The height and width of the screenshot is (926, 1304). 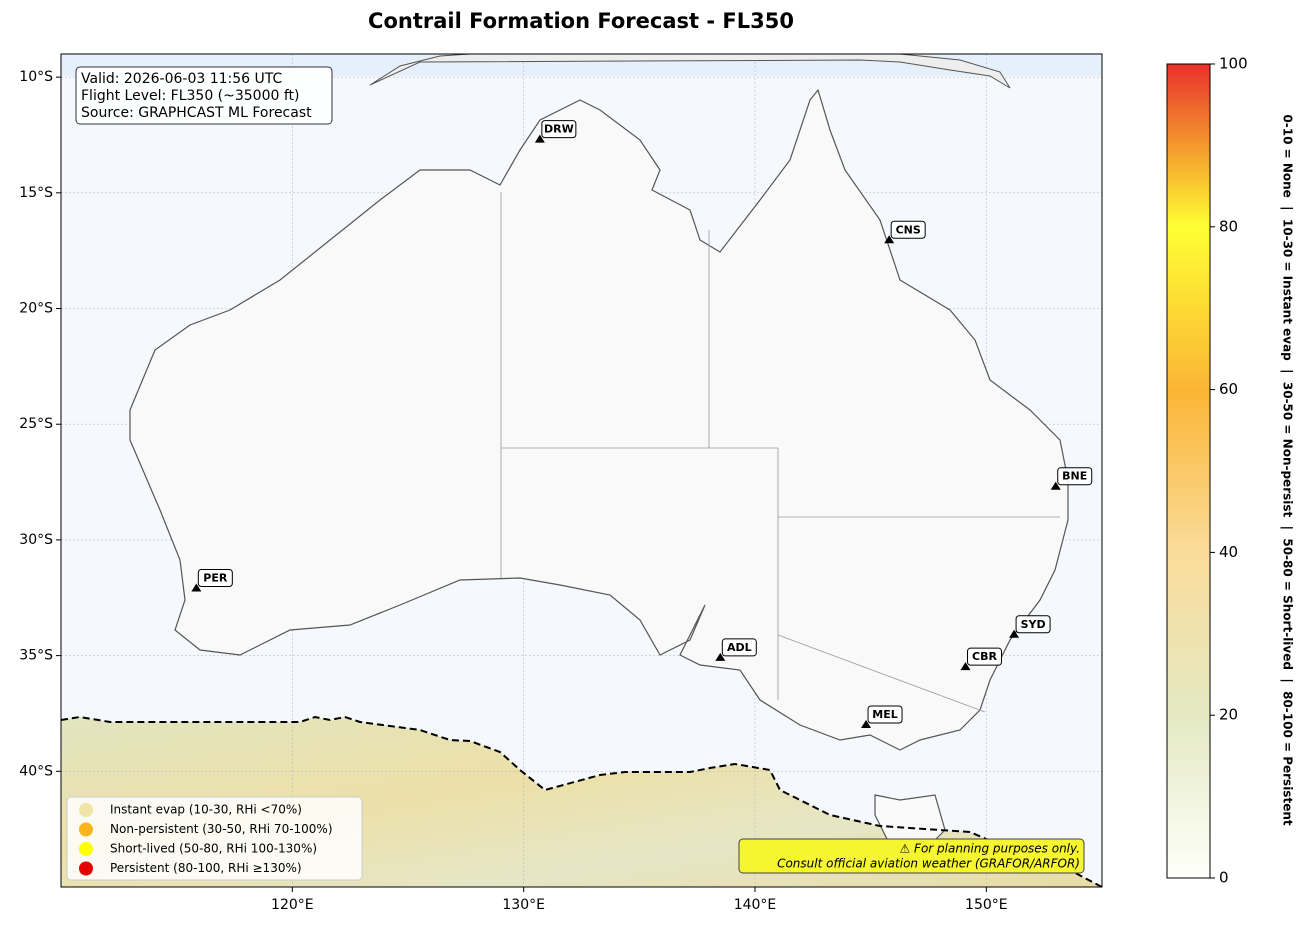 I want to click on y-tick-label: 20°S, so click(x=36, y=309).